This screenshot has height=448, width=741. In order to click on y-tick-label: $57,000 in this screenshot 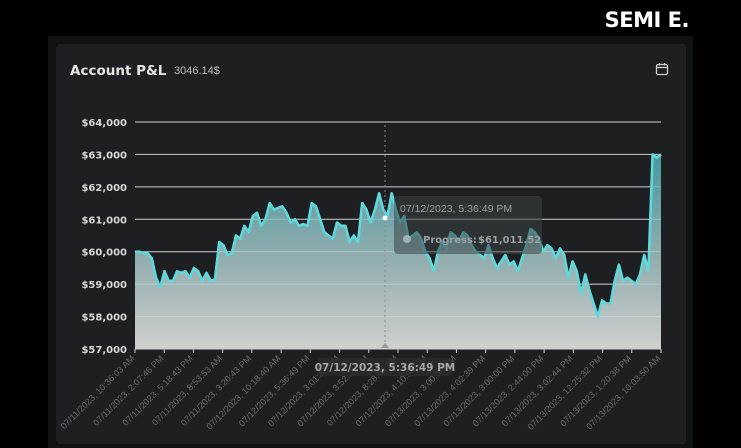, I will do `click(104, 350)`.